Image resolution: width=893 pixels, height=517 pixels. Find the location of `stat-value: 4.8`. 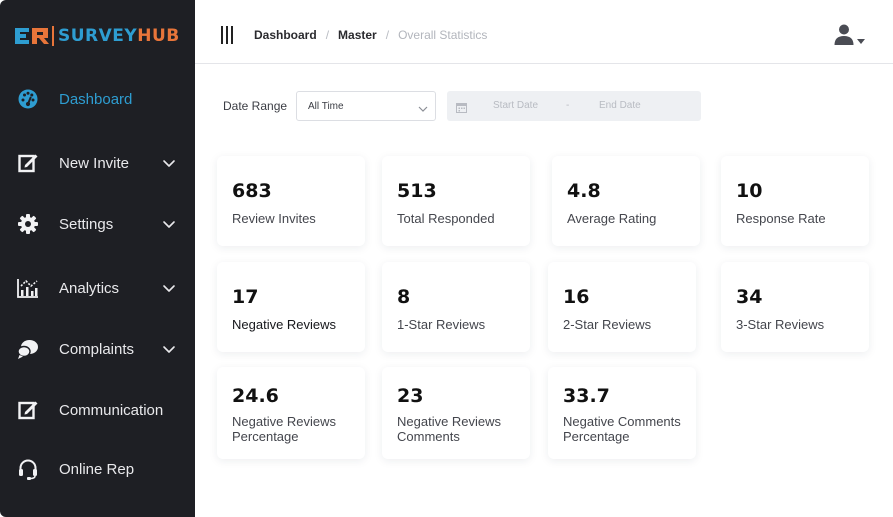

stat-value: 4.8 is located at coordinates (584, 191).